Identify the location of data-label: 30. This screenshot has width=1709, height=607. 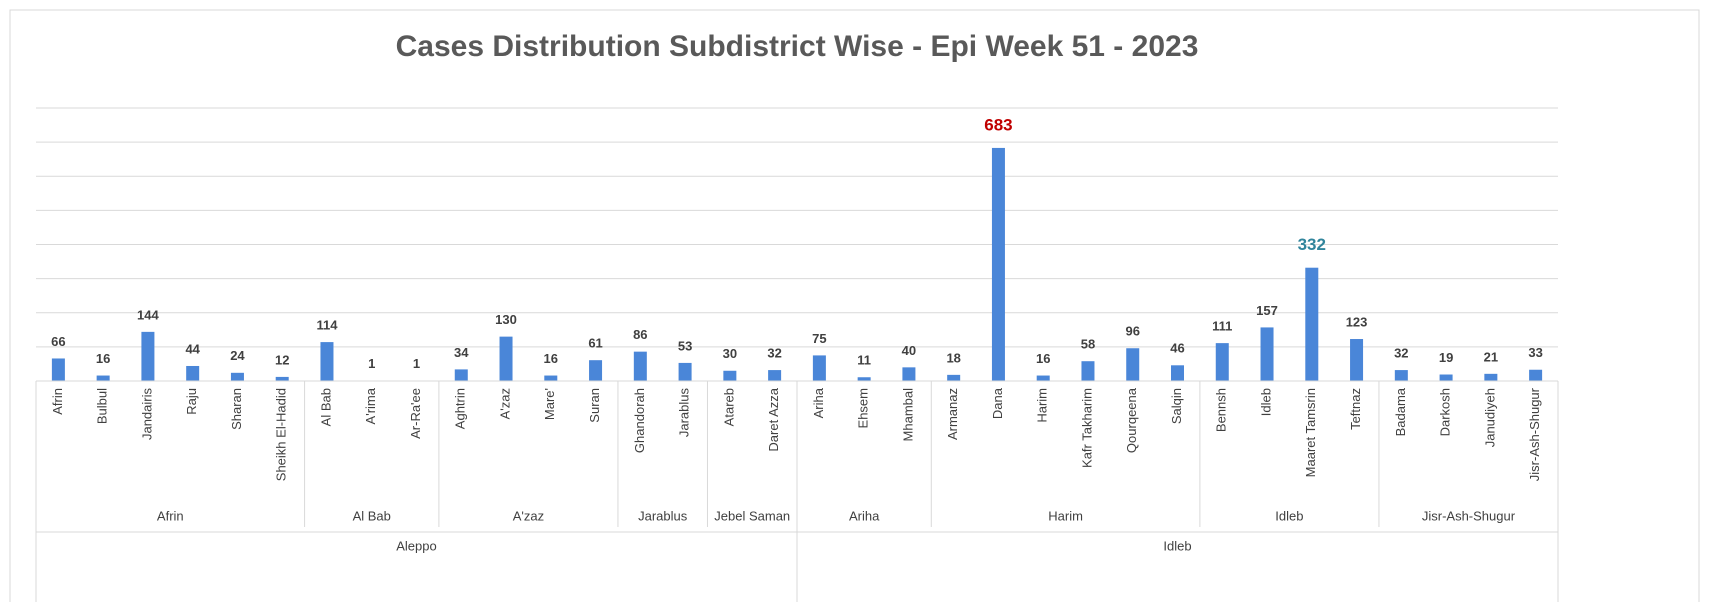
(730, 353).